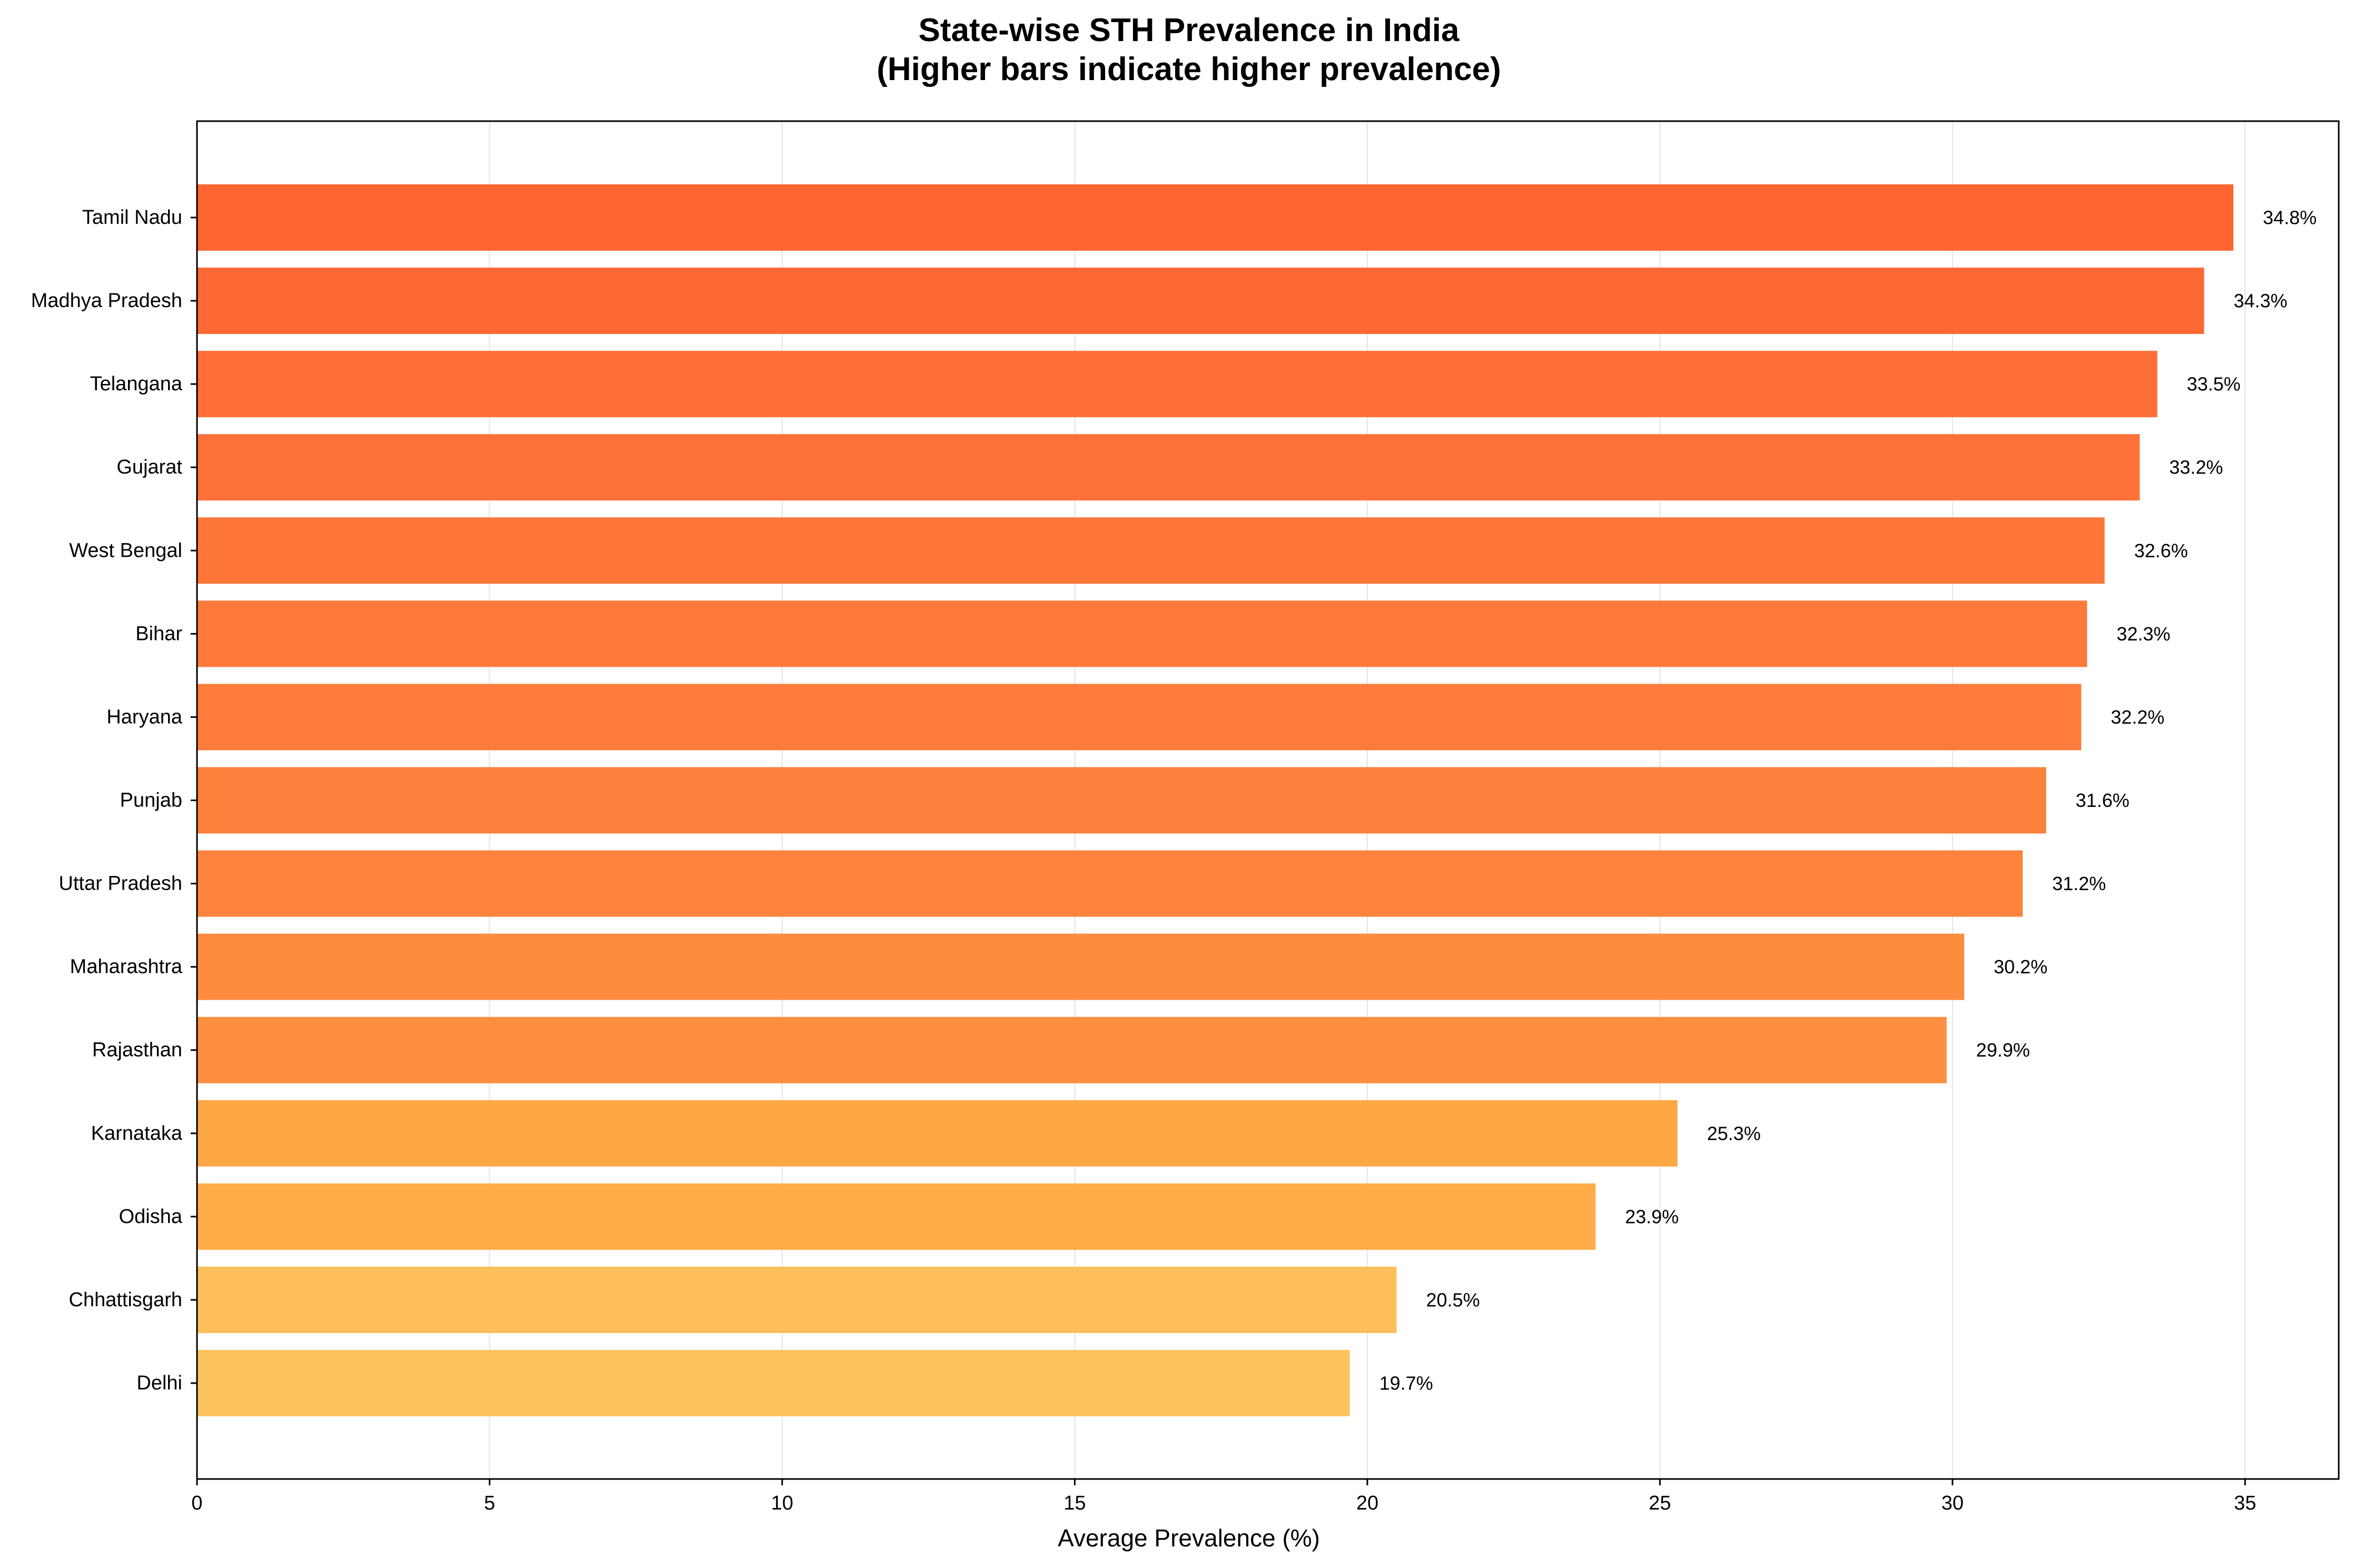  I want to click on data-label-3: 33.2%, so click(2196, 467).